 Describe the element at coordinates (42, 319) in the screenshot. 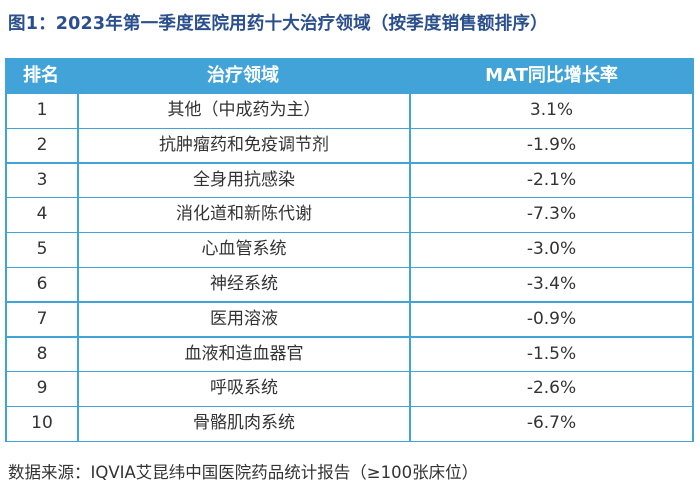

I see `rank-cell: 7` at that location.